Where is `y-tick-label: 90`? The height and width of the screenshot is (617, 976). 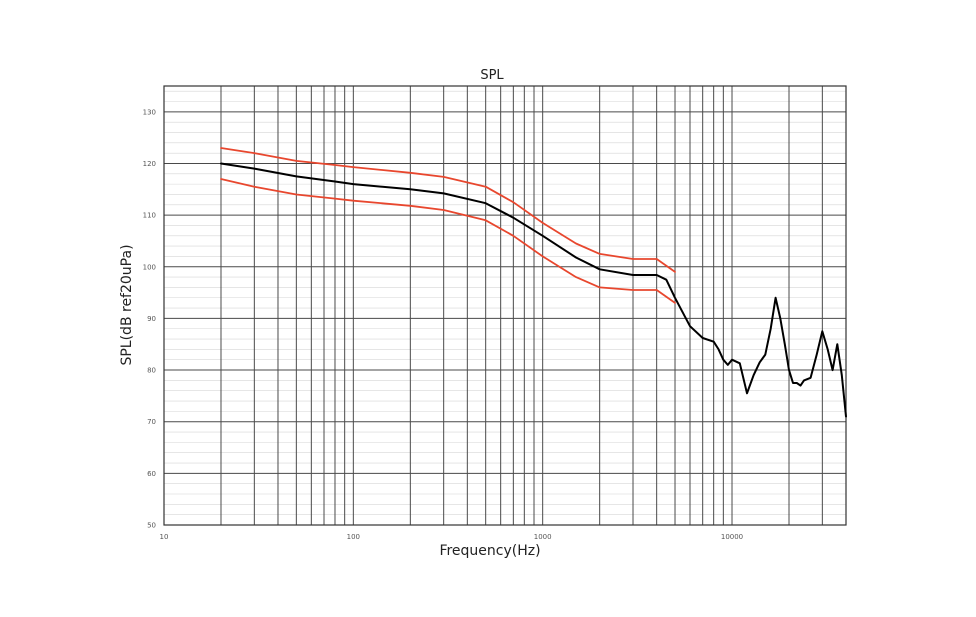
y-tick-label: 90 is located at coordinates (151, 319).